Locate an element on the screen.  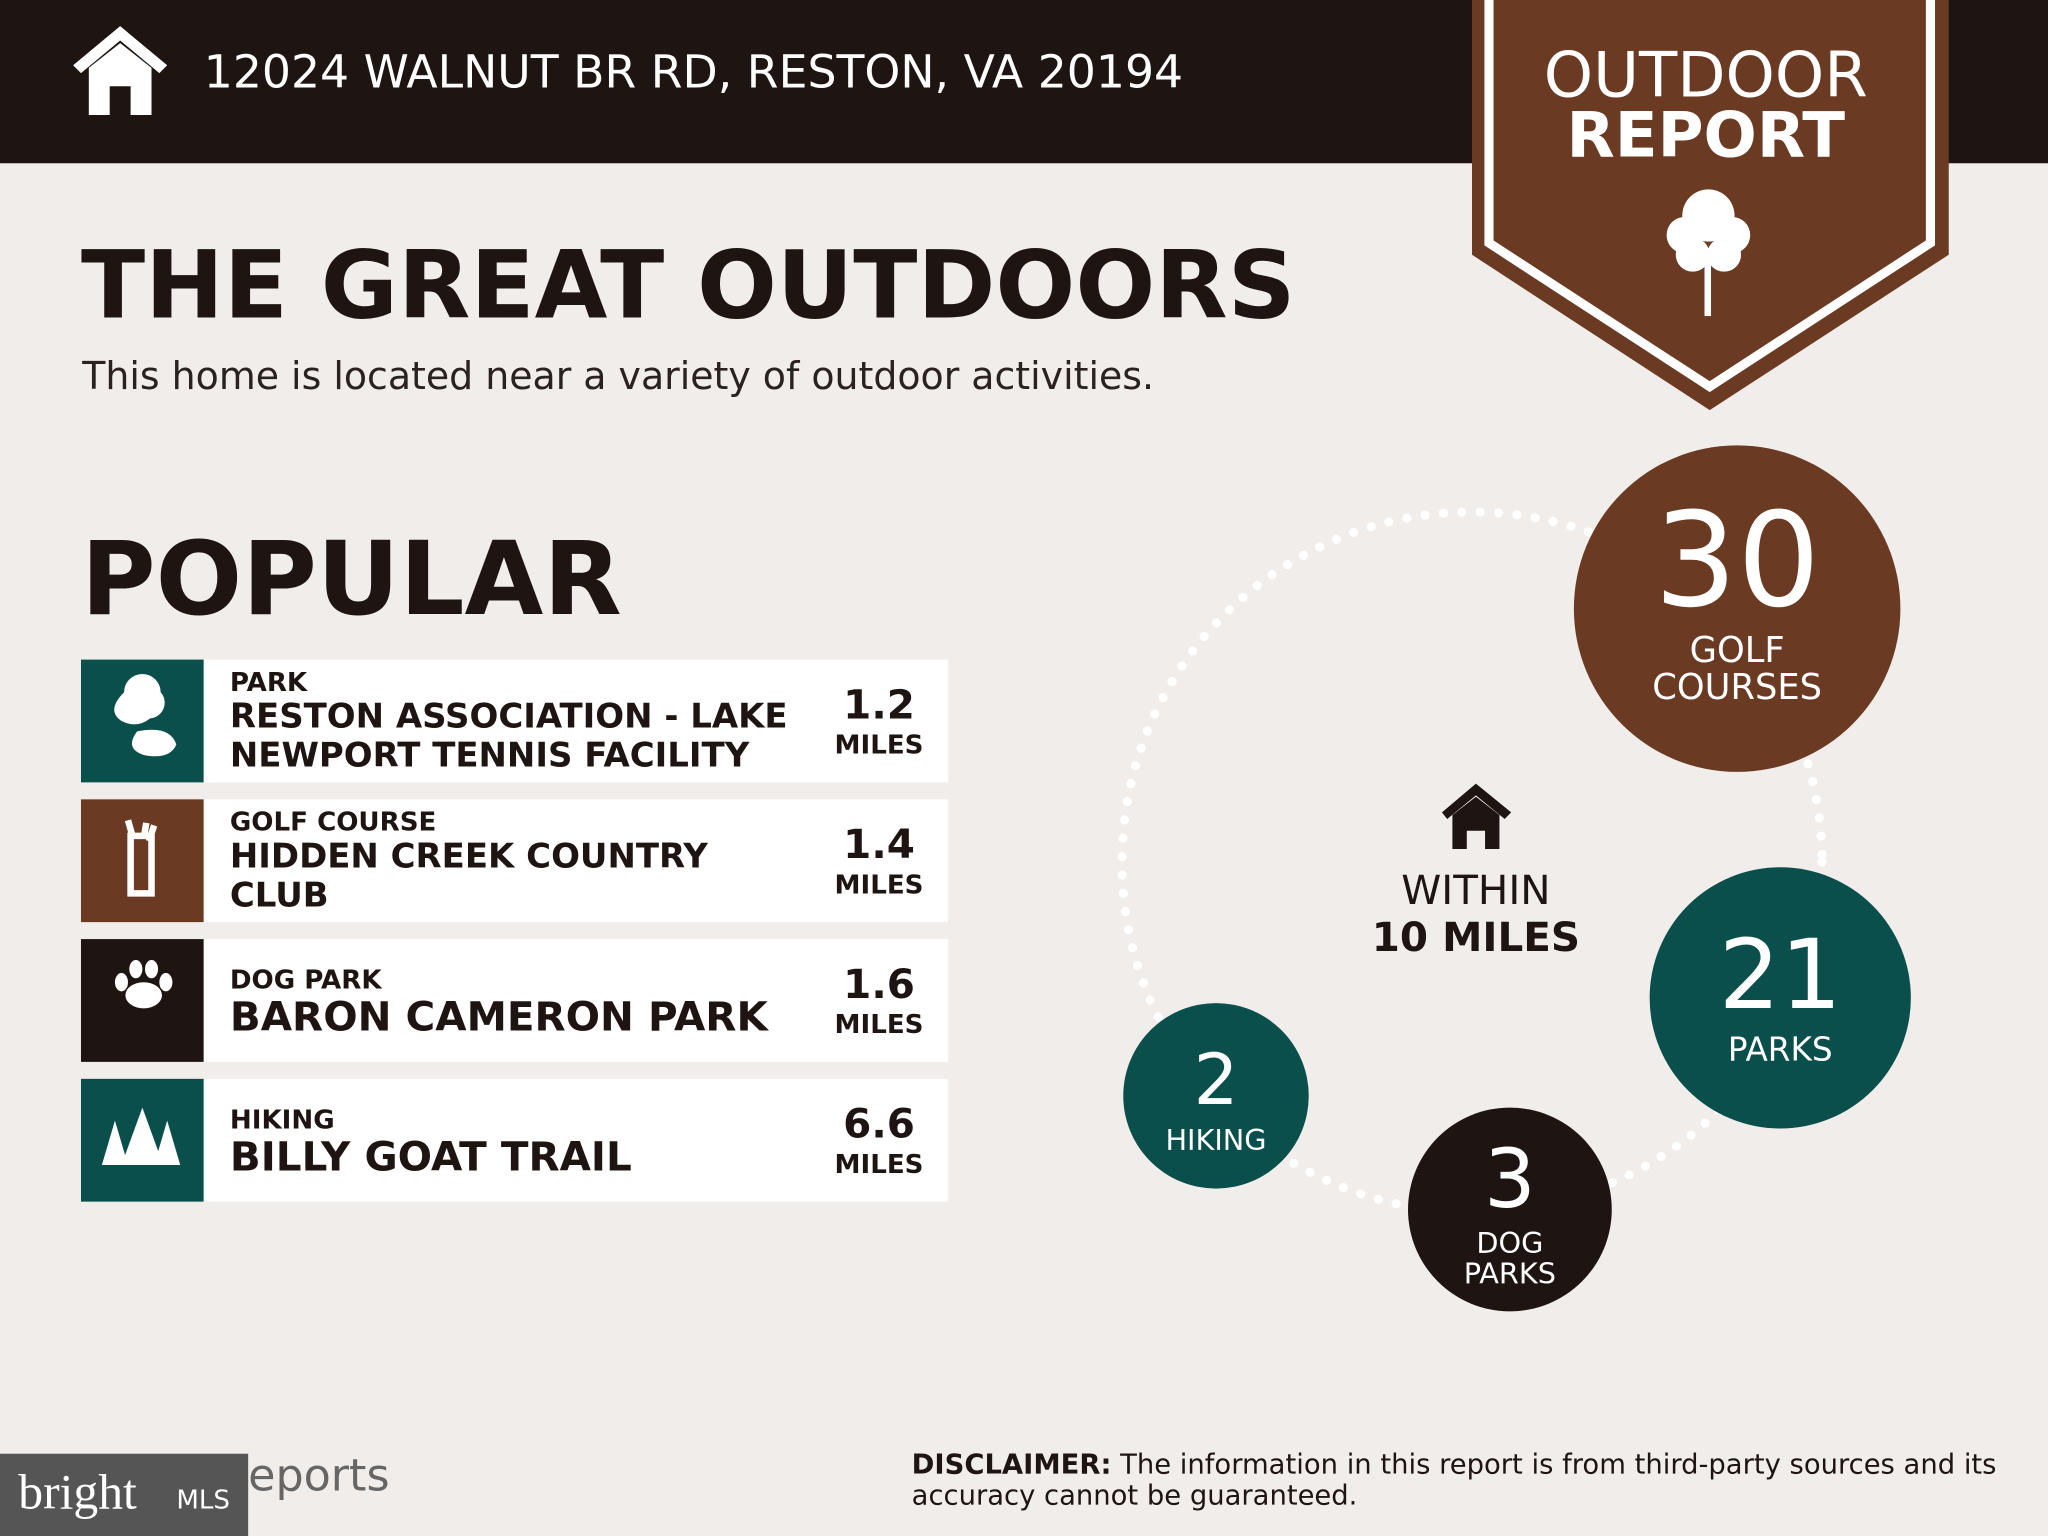
row-category: DOG PARK is located at coordinates (306, 981).